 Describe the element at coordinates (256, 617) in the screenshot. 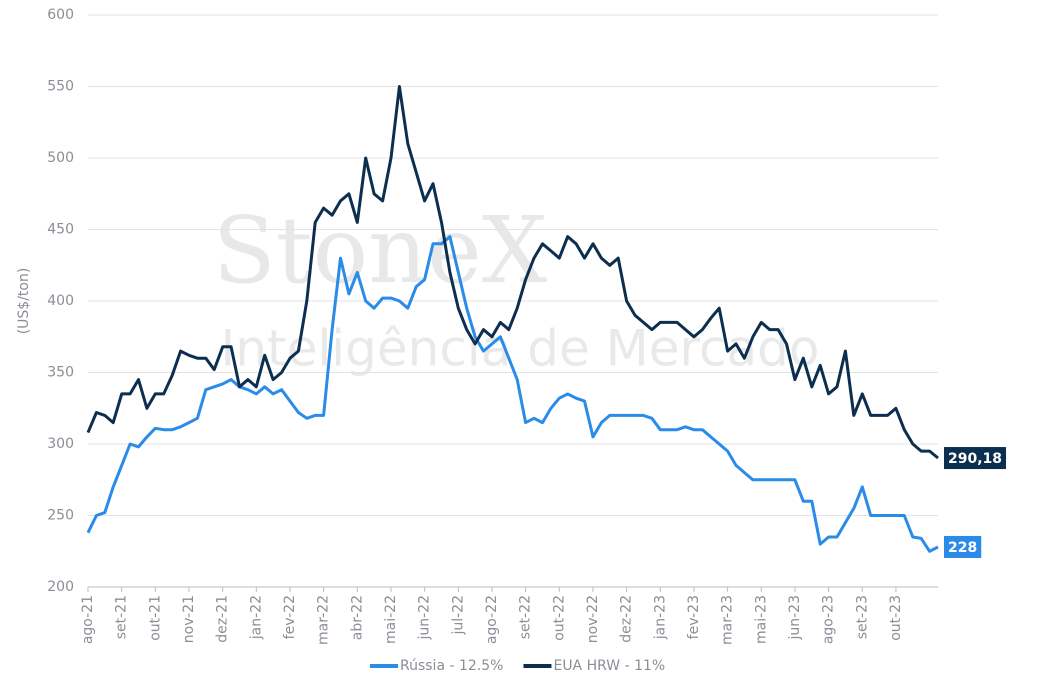

I see `x-tick-label: jan-22` at that location.